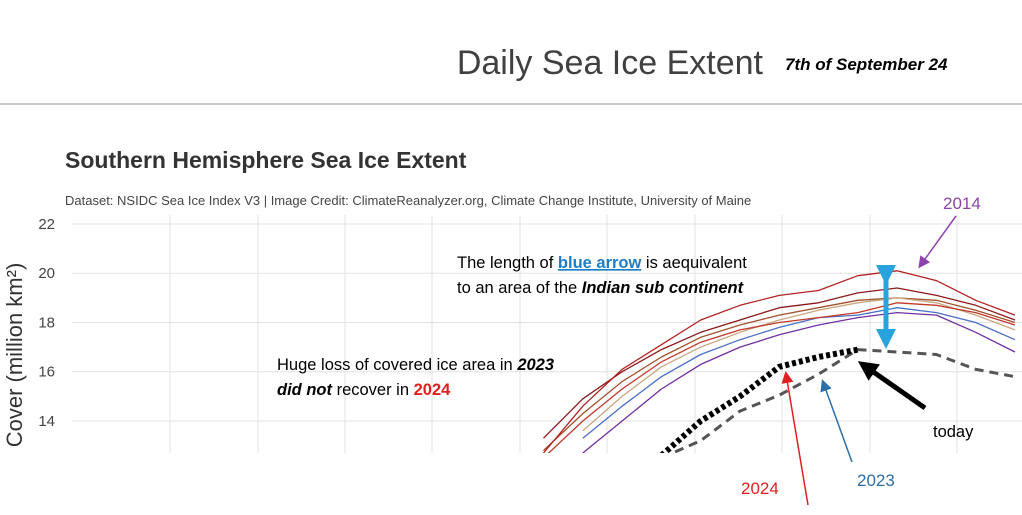 The image size is (1022, 515). I want to click on note-text: 2024, so click(433, 390).